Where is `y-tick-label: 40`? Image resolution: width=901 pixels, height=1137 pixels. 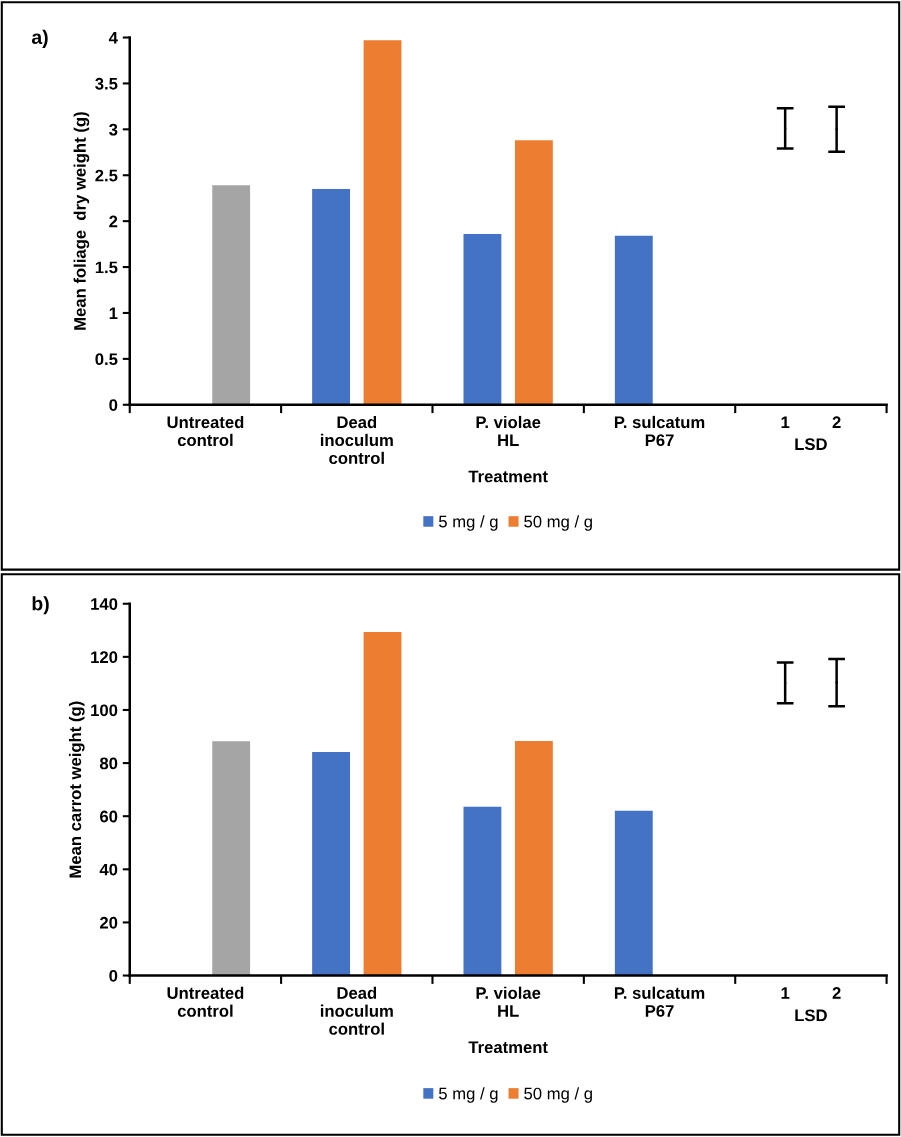 y-tick-label: 40 is located at coordinates (108, 869).